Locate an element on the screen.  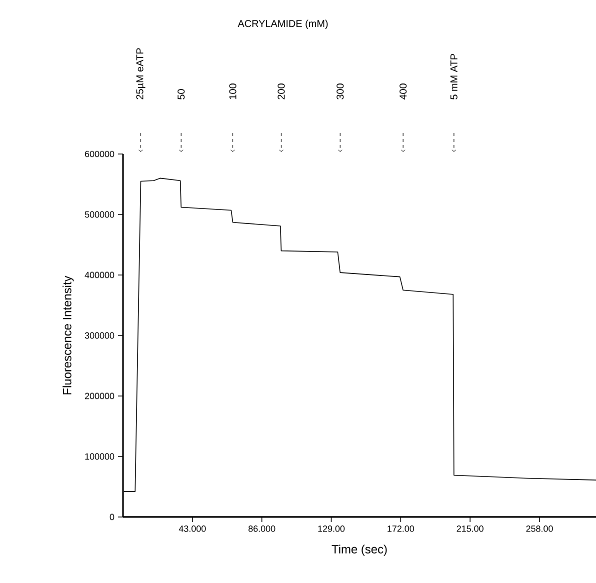
chart-title: ACRYLAMIDE (mM) is located at coordinates (283, 25).